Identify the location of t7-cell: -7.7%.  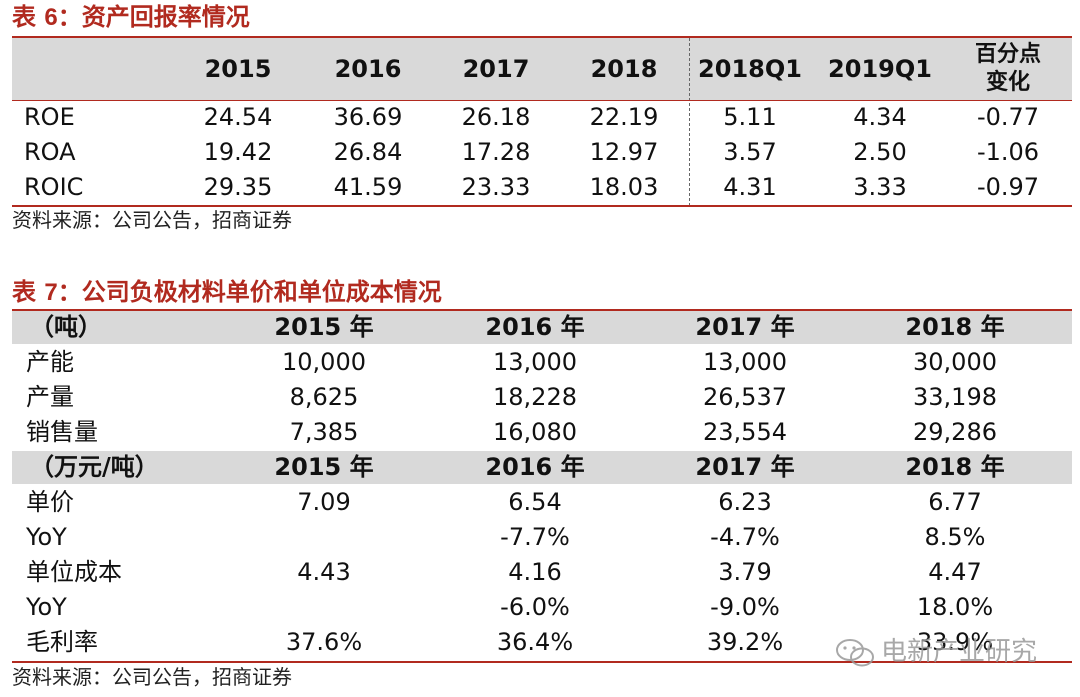
(535, 537).